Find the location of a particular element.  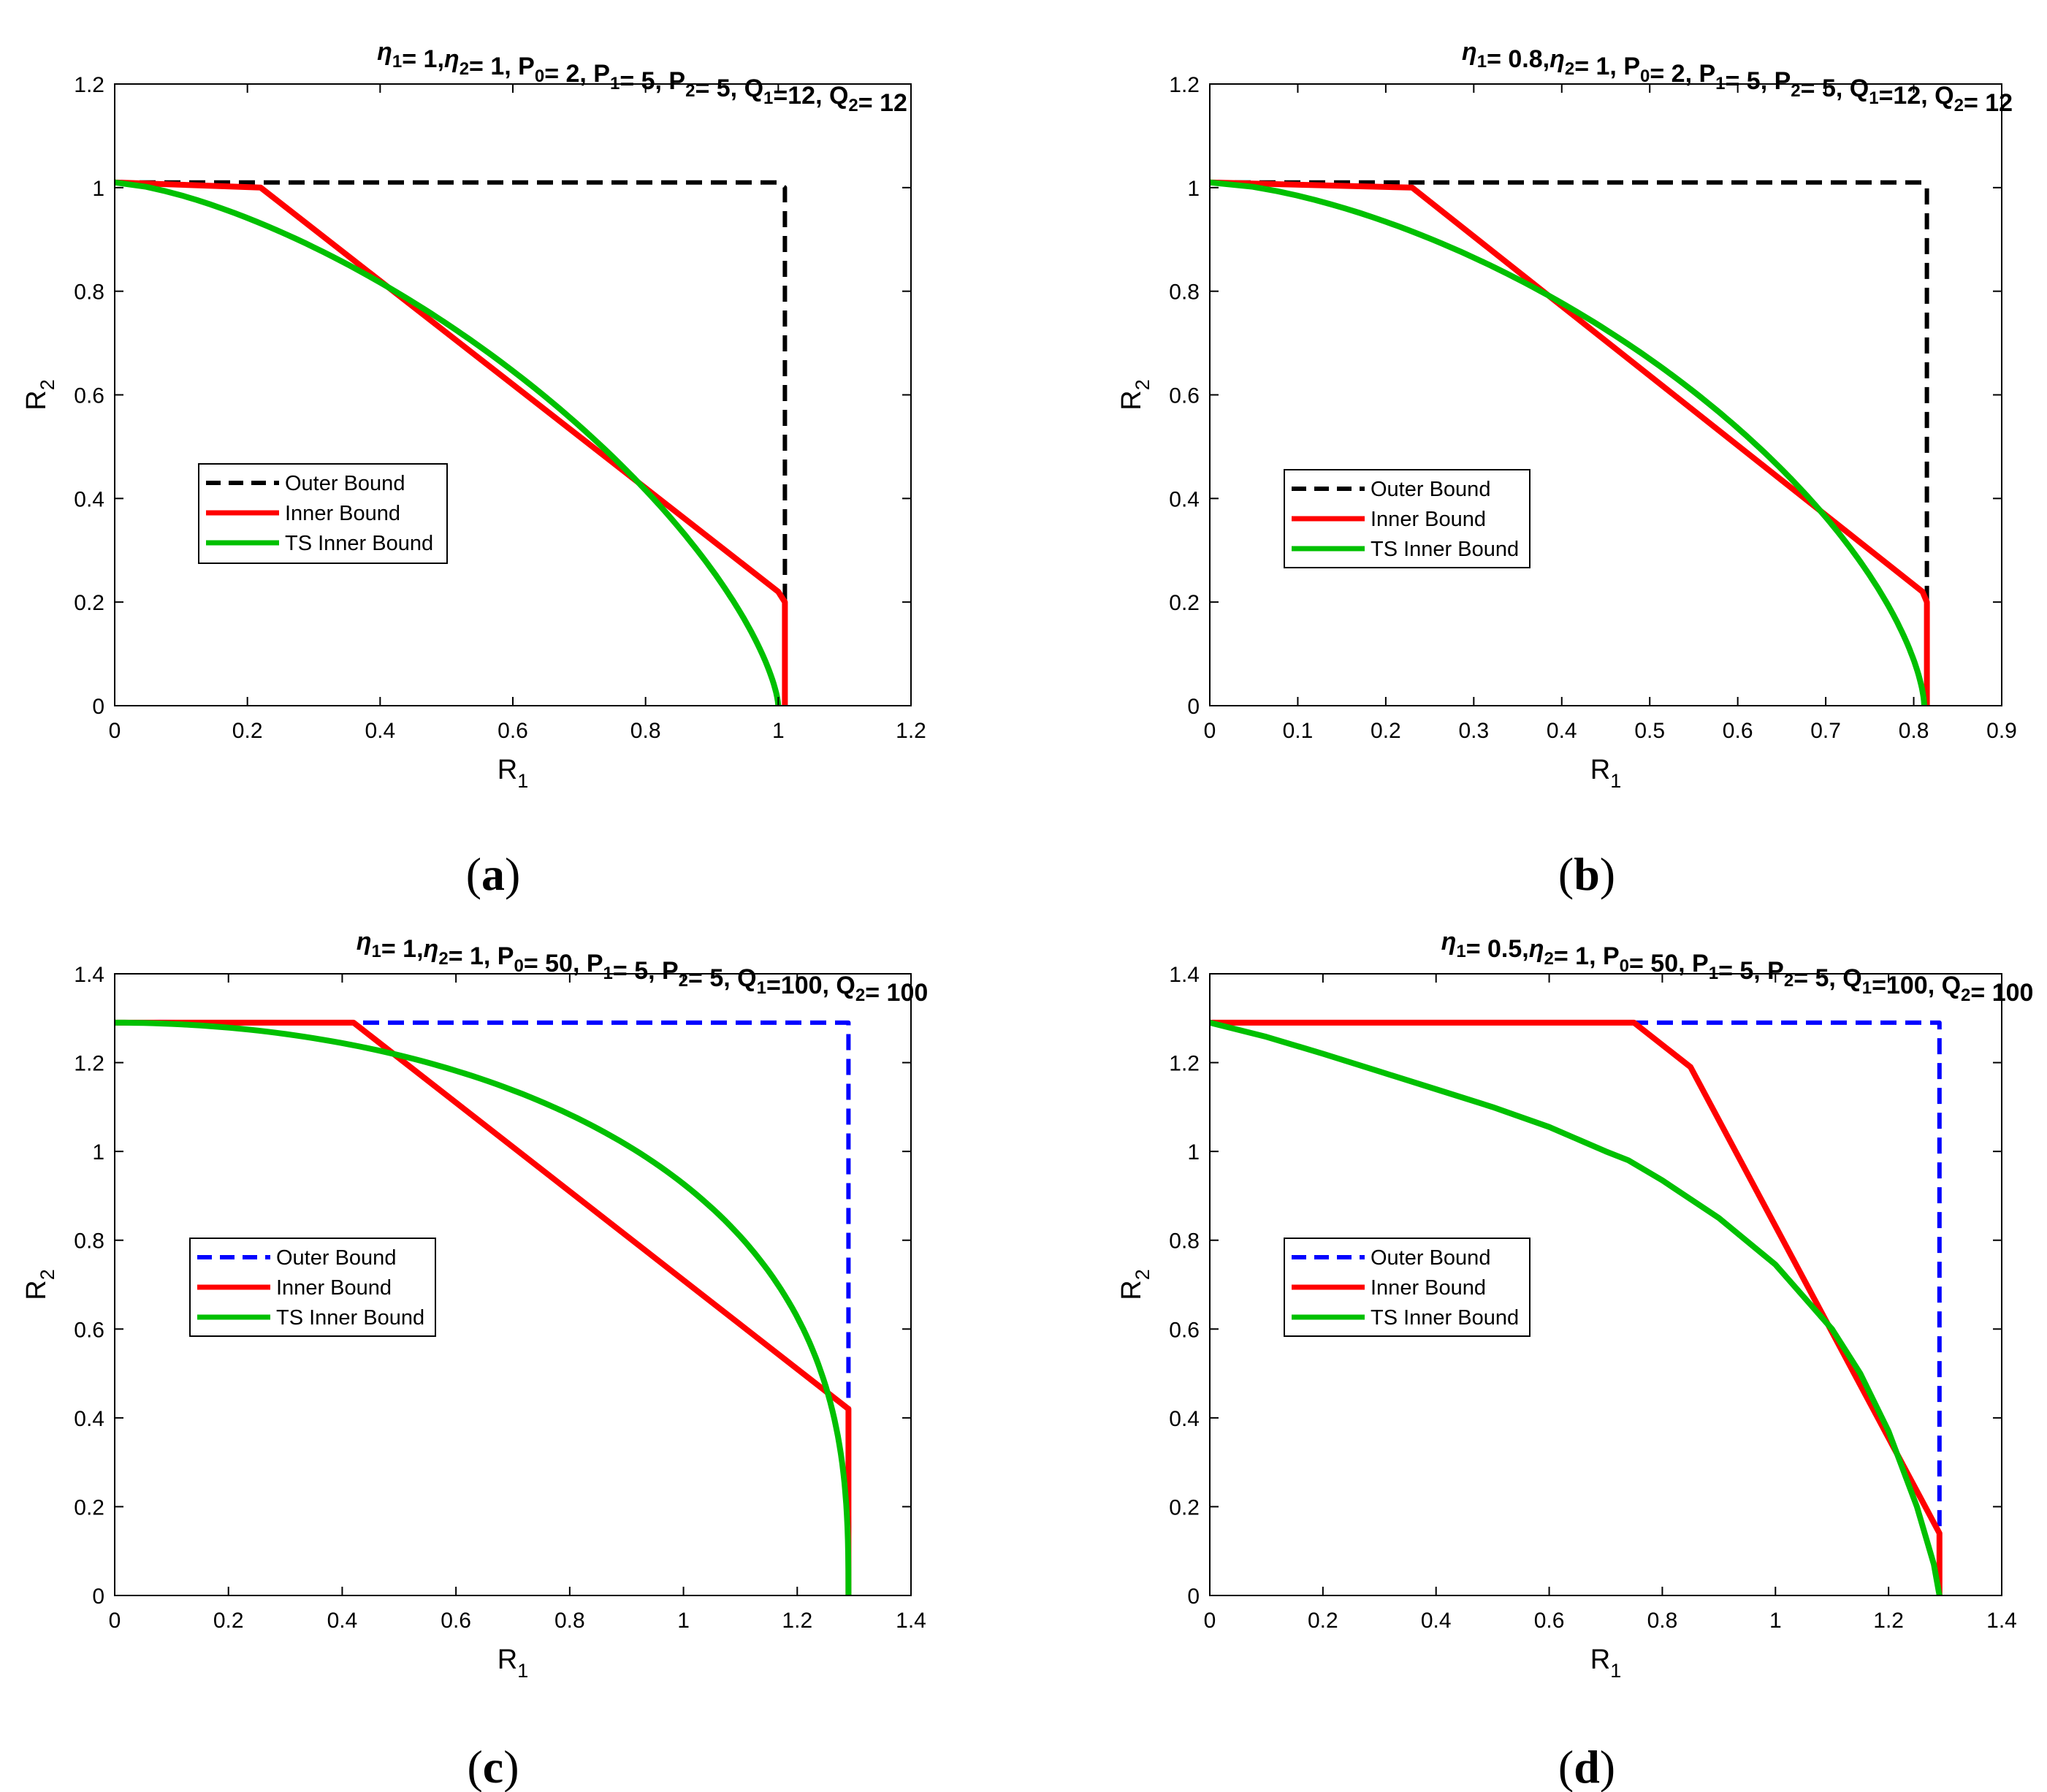

title-part: = 0.5, is located at coordinates (1497, 949).